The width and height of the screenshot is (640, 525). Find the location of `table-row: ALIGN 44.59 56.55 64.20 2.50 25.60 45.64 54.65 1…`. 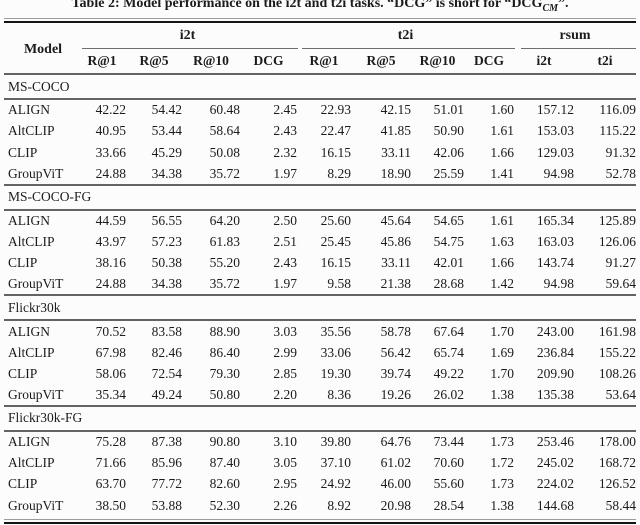

table-row: ALIGN 44.59 56.55 64.20 2.50 25.60 45.64 54.65 1… is located at coordinates (320, 220).